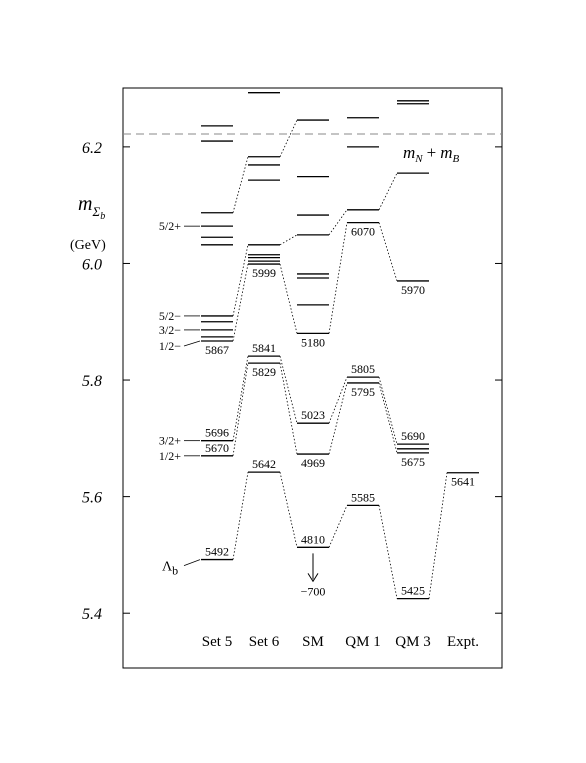 The image size is (586, 763). What do you see at coordinates (217, 552) in the screenshot?
I see `level-label: 5492` at bounding box center [217, 552].